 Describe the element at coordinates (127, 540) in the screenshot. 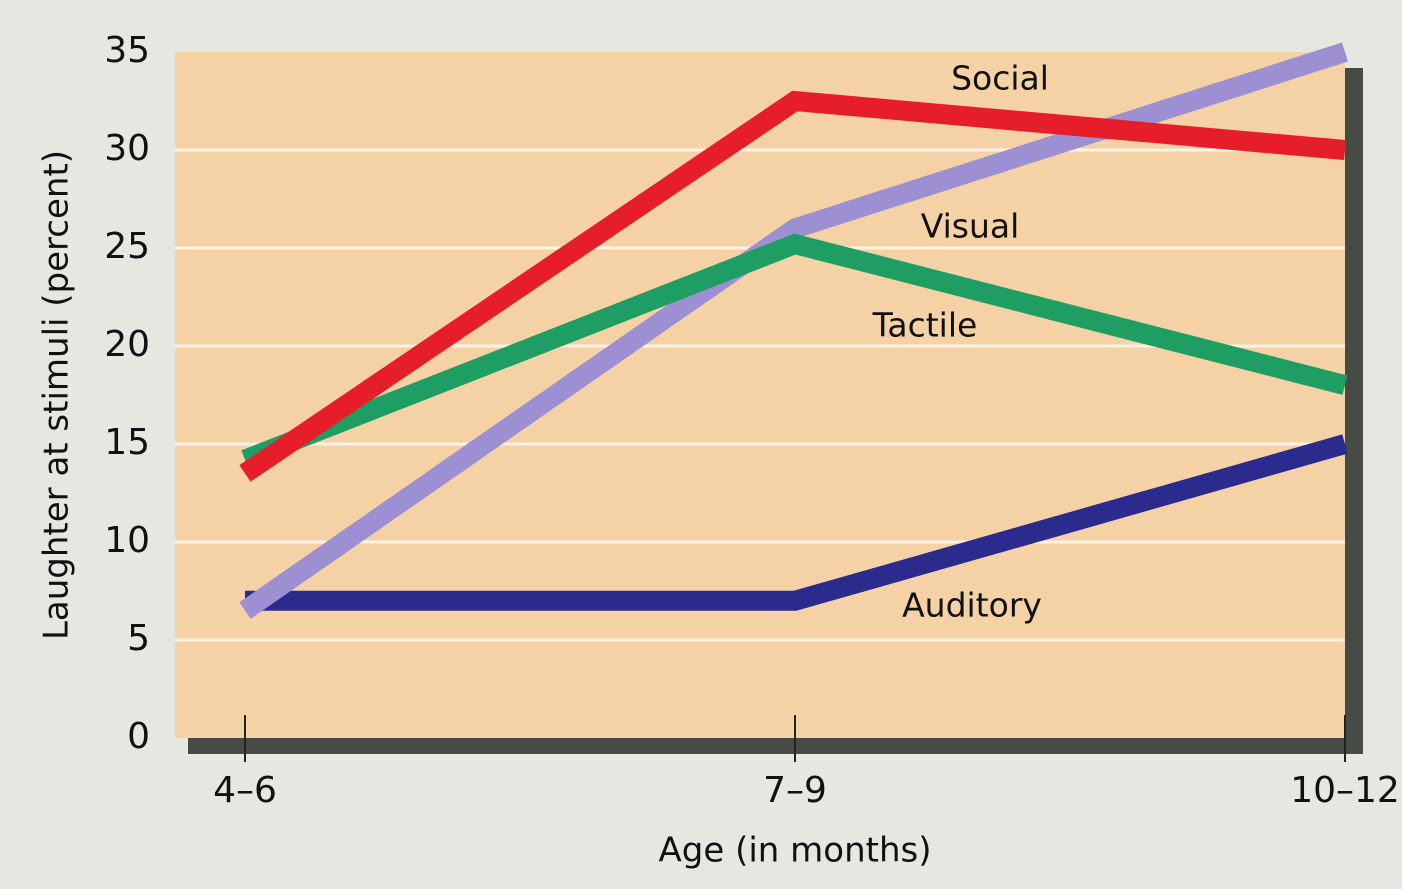

I see `y-tick-label: 10` at that location.